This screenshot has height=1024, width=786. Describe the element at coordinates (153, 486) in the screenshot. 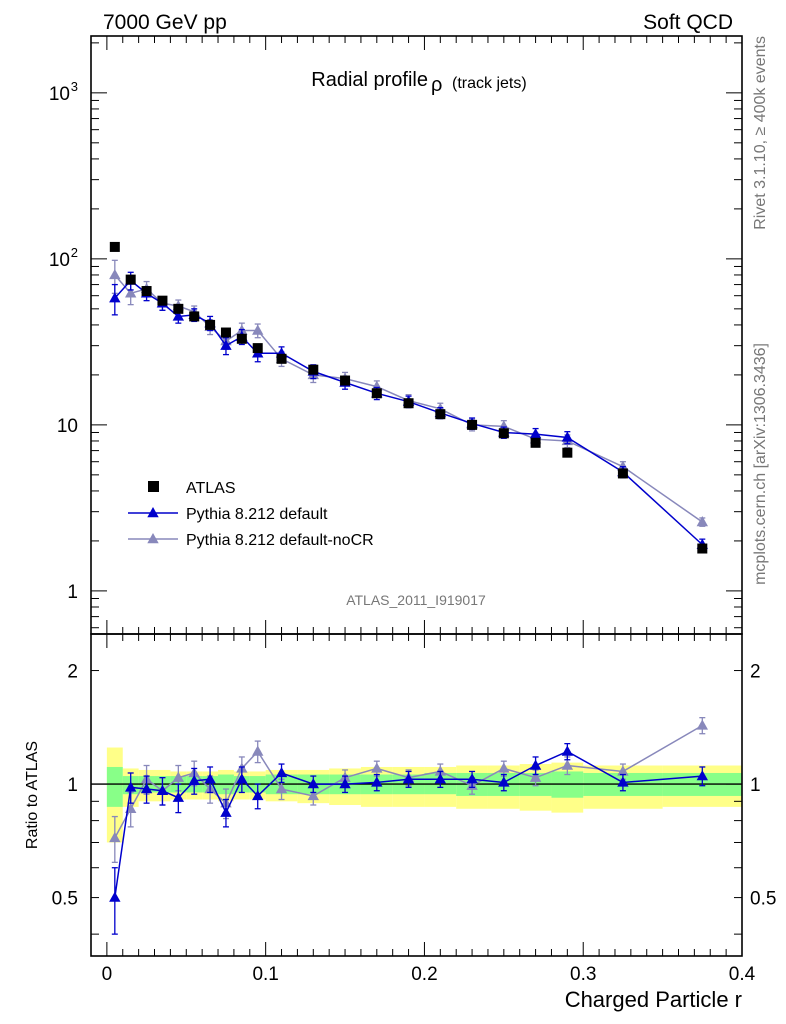

I see `legend-marker-atlas` at that location.